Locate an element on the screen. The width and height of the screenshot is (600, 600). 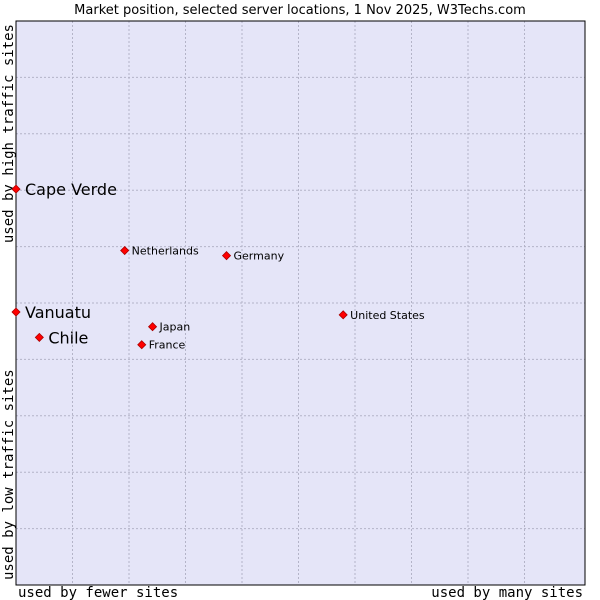
point-label: Germany is located at coordinates (259, 256).